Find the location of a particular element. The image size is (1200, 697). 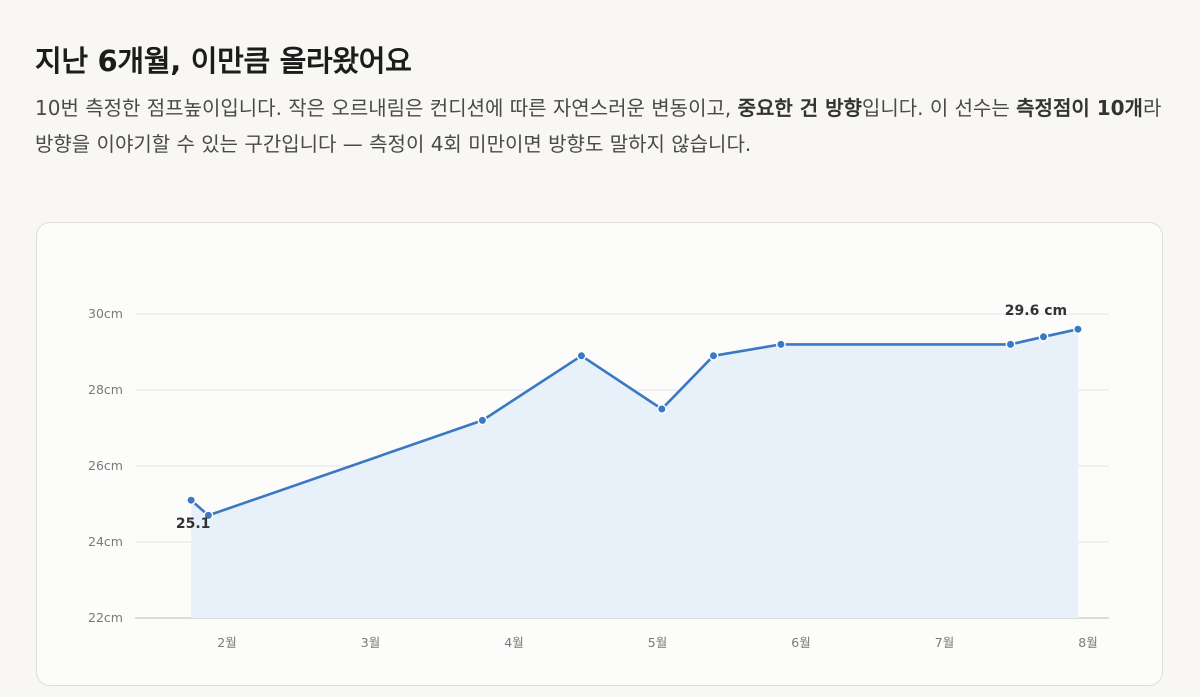

y-tick-label: 28cm is located at coordinates (105, 389).